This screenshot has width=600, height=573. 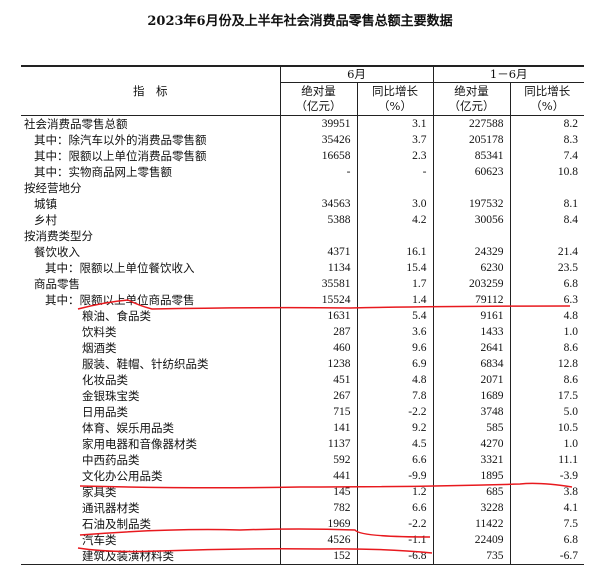 I want to click on june-yoy-cell: 3.0, so click(x=394, y=204).